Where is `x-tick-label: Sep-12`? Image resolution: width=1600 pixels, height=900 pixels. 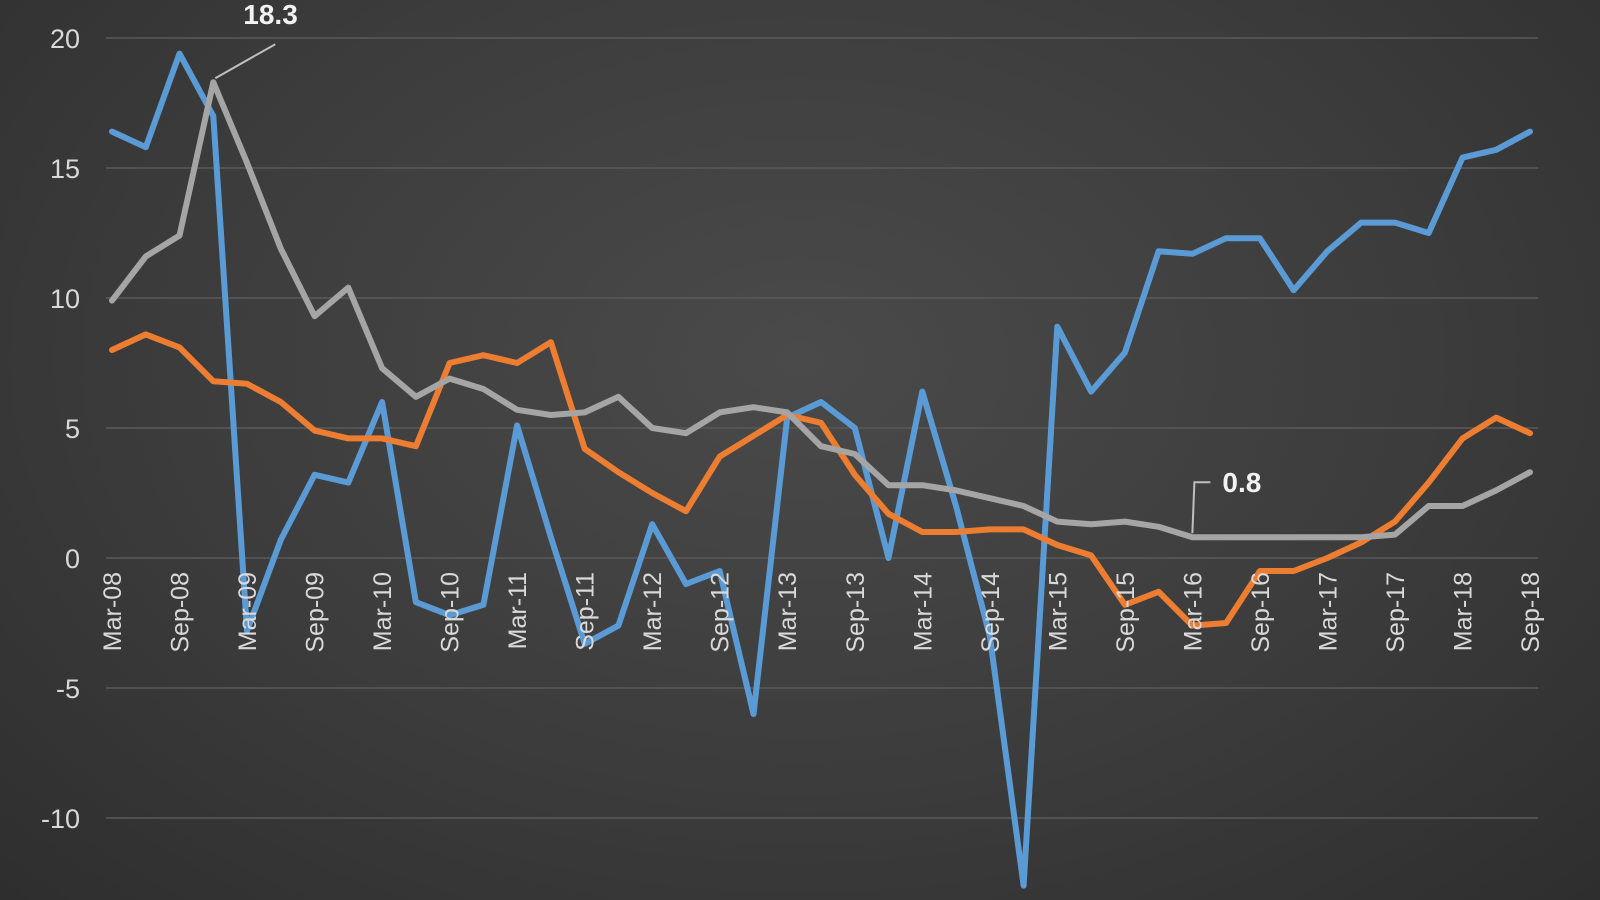
x-tick-label: Sep-12 is located at coordinates (721, 612).